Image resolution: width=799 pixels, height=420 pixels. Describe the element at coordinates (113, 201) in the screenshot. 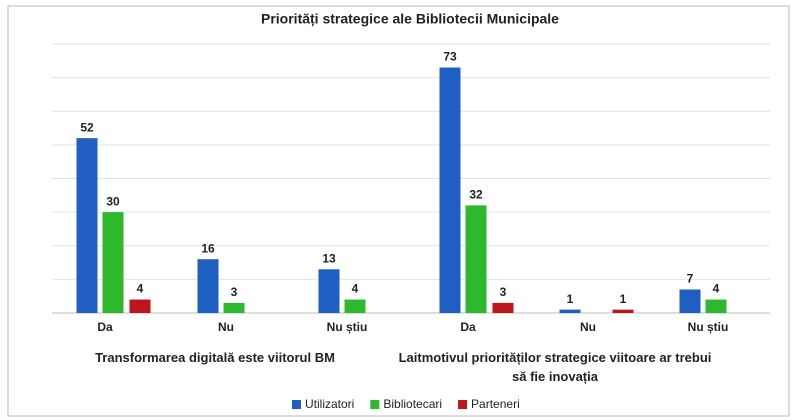

I see `data-label: 30` at that location.